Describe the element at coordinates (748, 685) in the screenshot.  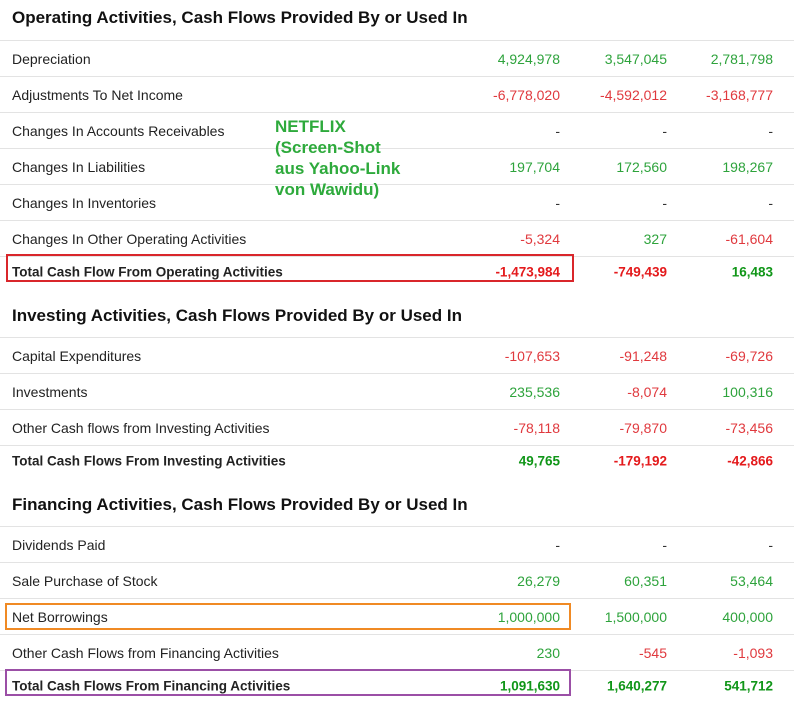
I see `total-value: 541,712` at that location.